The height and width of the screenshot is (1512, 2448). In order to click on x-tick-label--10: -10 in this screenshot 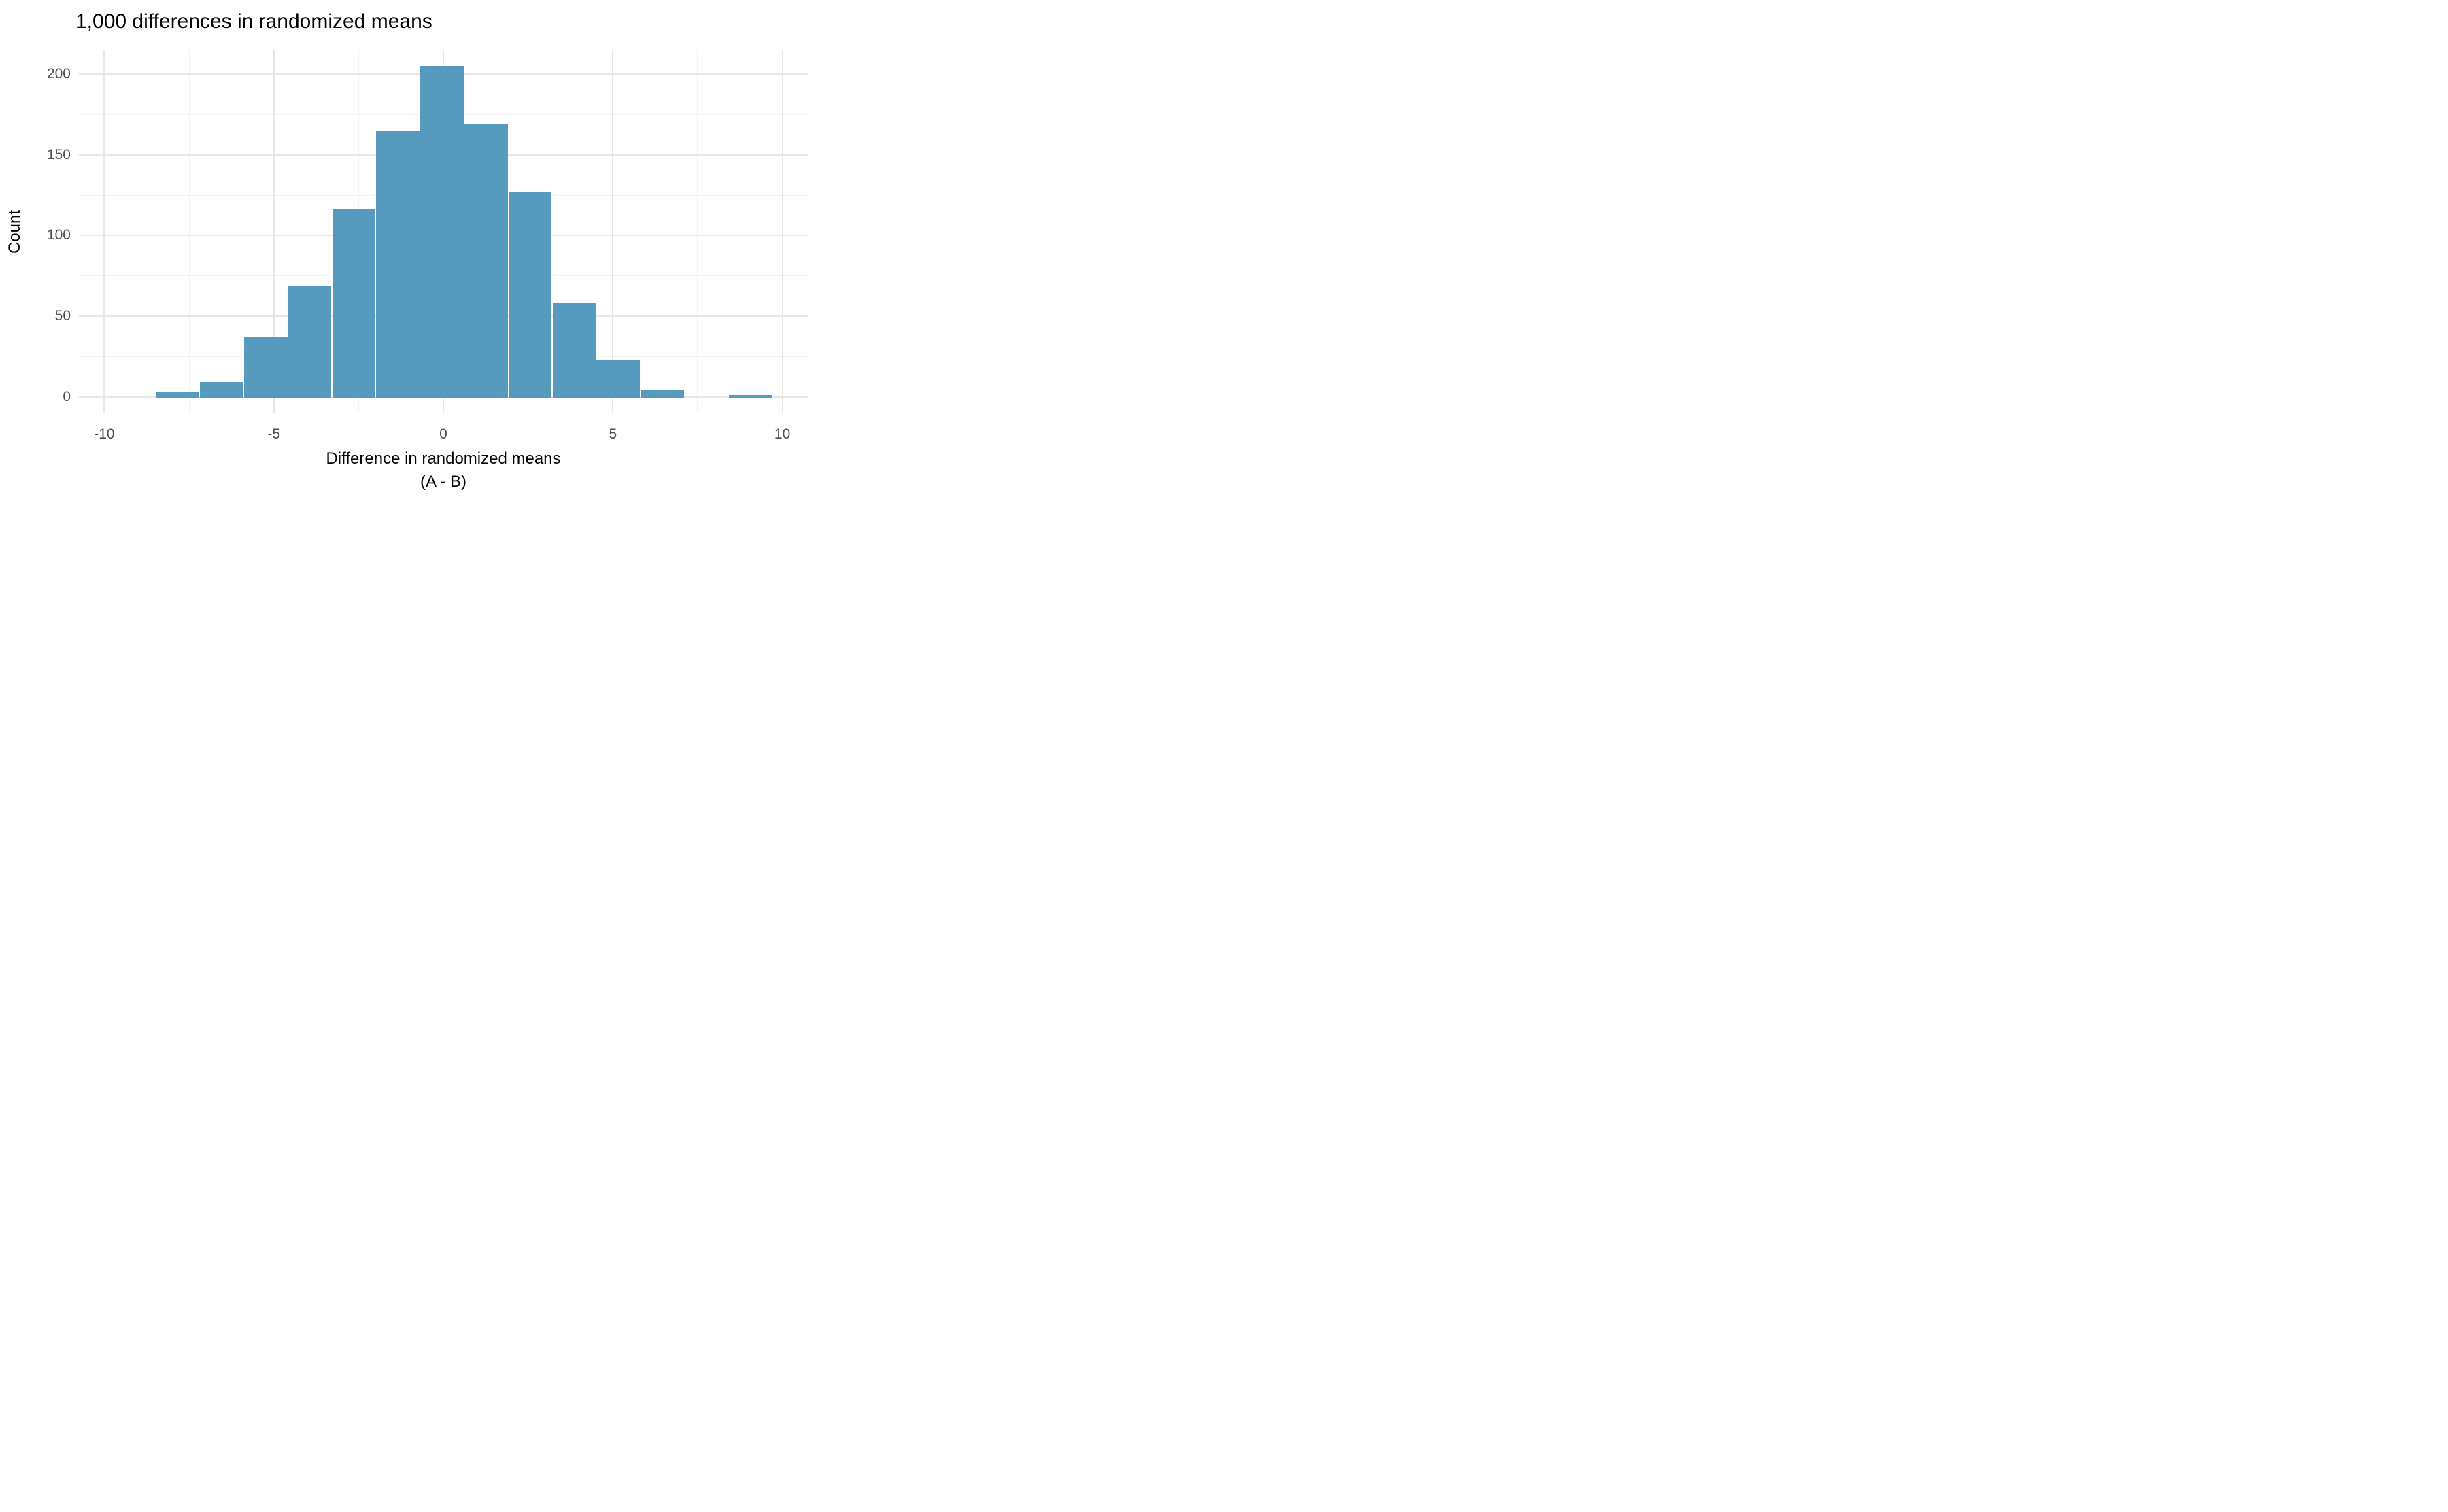, I will do `click(105, 434)`.